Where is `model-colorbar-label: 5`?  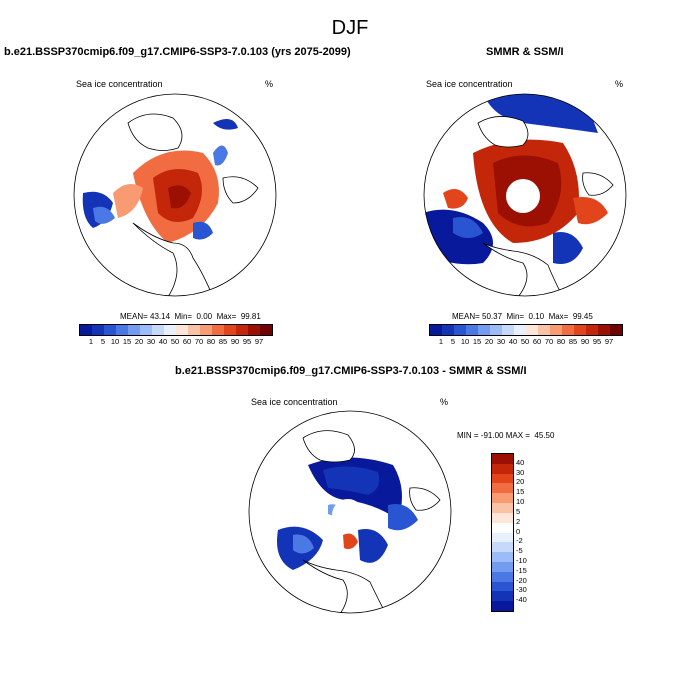 model-colorbar-label: 5 is located at coordinates (103, 341).